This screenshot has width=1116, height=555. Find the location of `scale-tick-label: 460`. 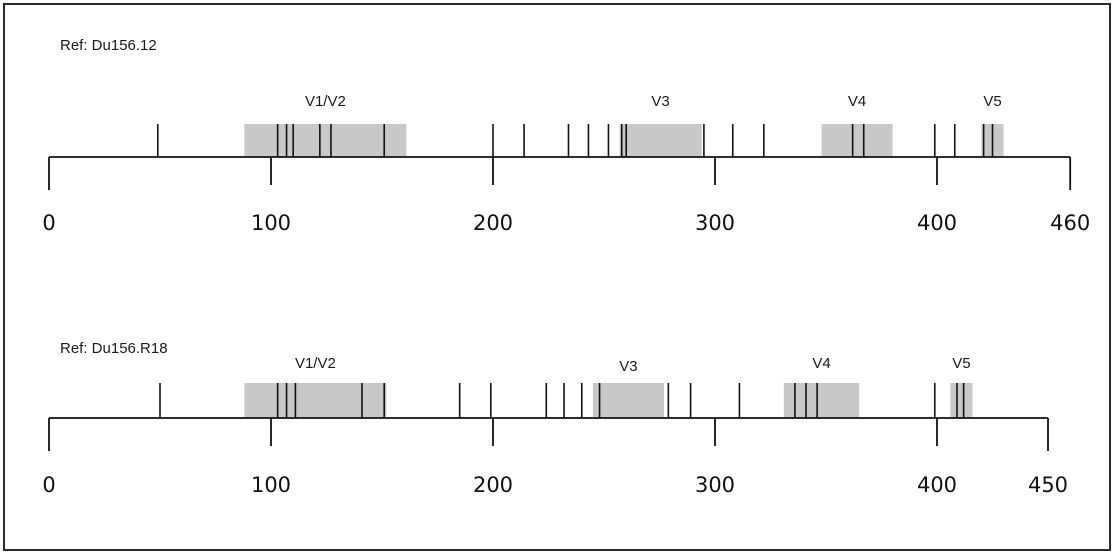

scale-tick-label: 460 is located at coordinates (1070, 223).